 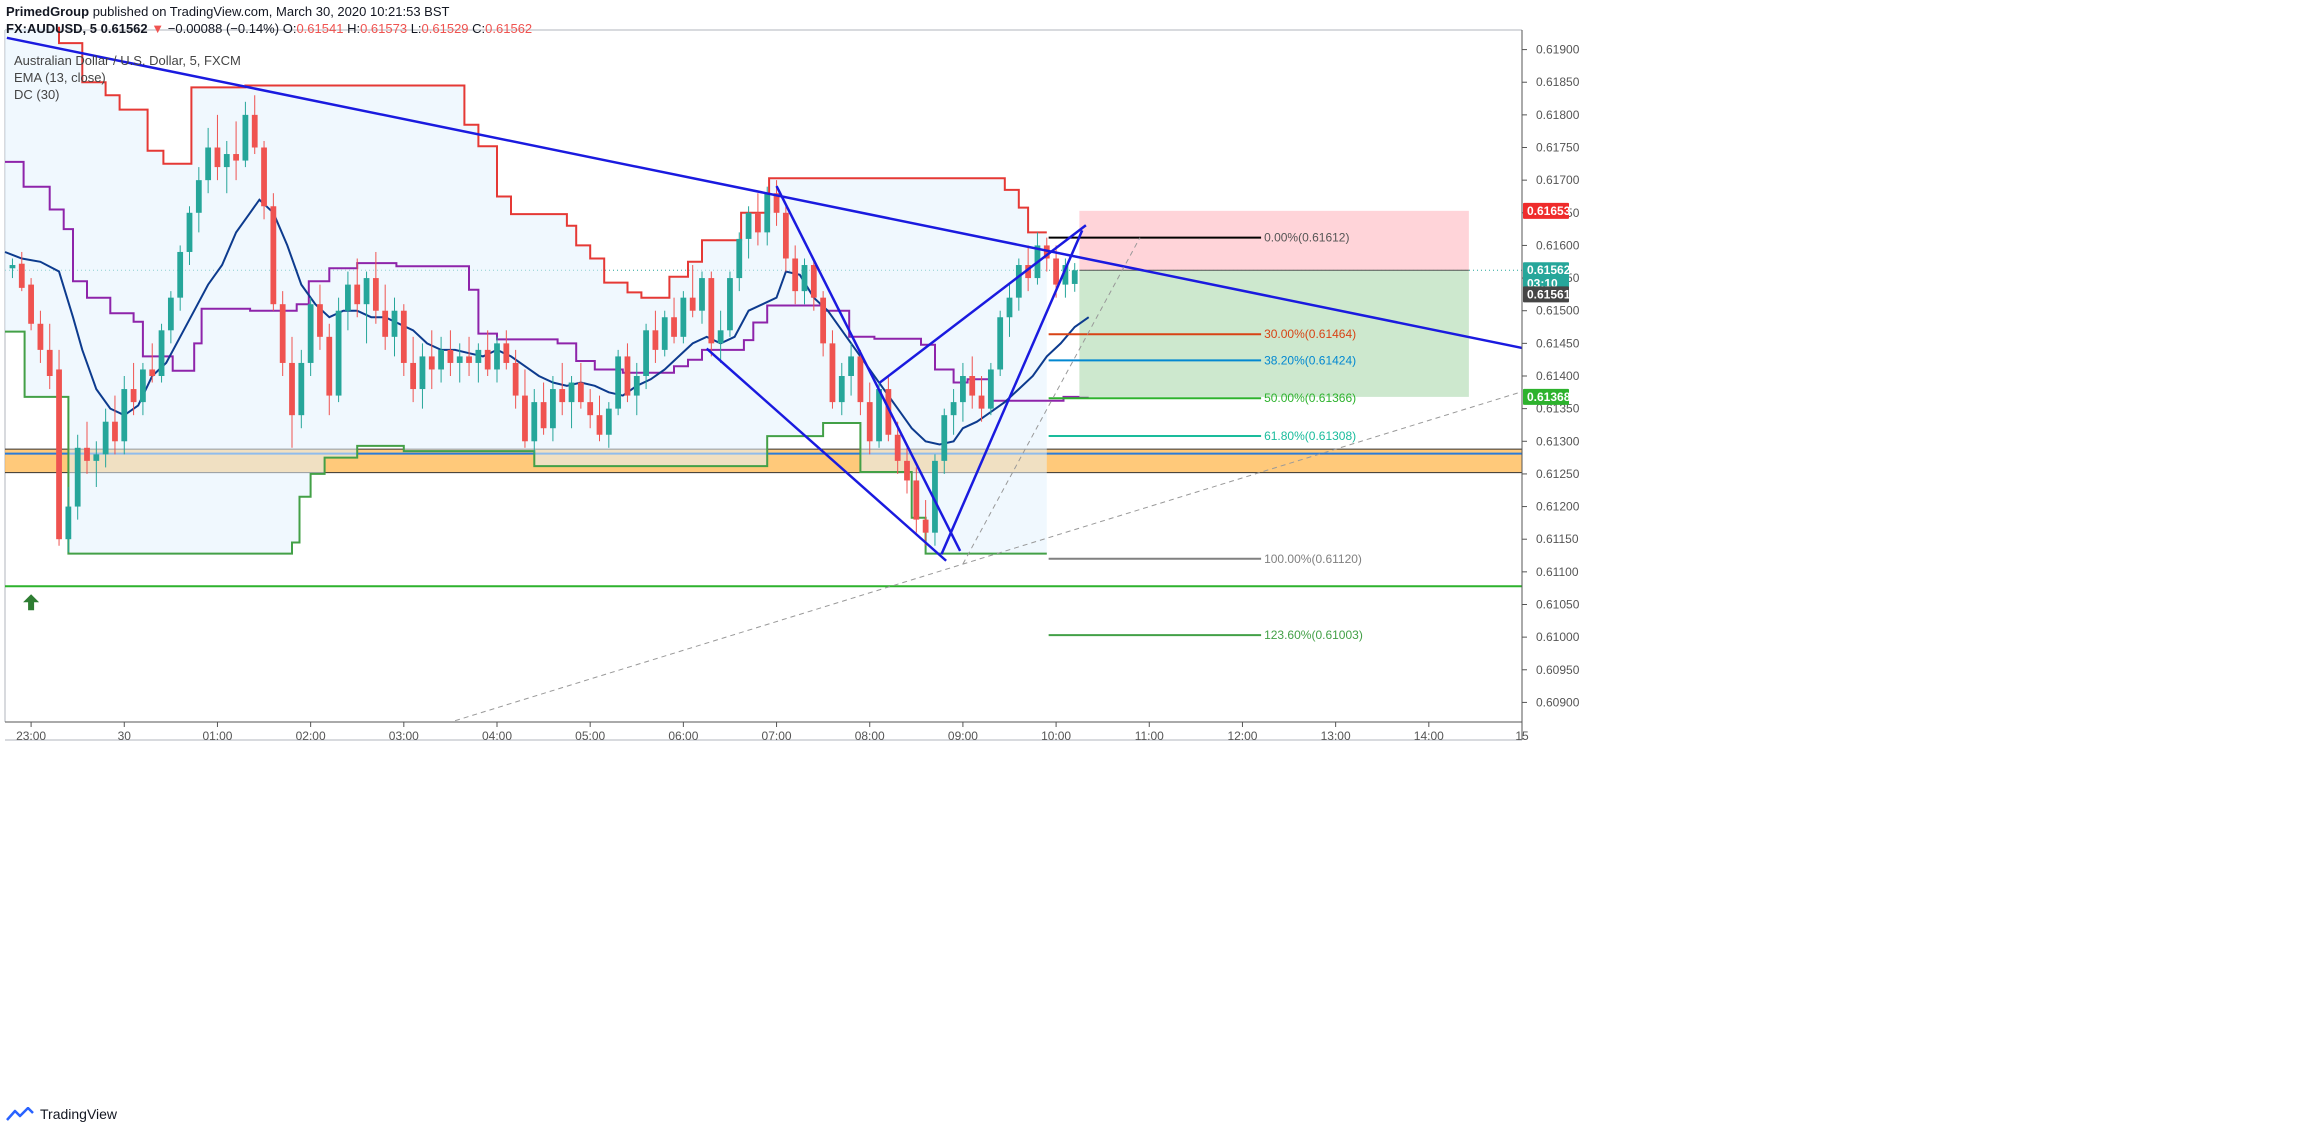 I want to click on y-tick-label: 0.61350, so click(x=1558, y=409).